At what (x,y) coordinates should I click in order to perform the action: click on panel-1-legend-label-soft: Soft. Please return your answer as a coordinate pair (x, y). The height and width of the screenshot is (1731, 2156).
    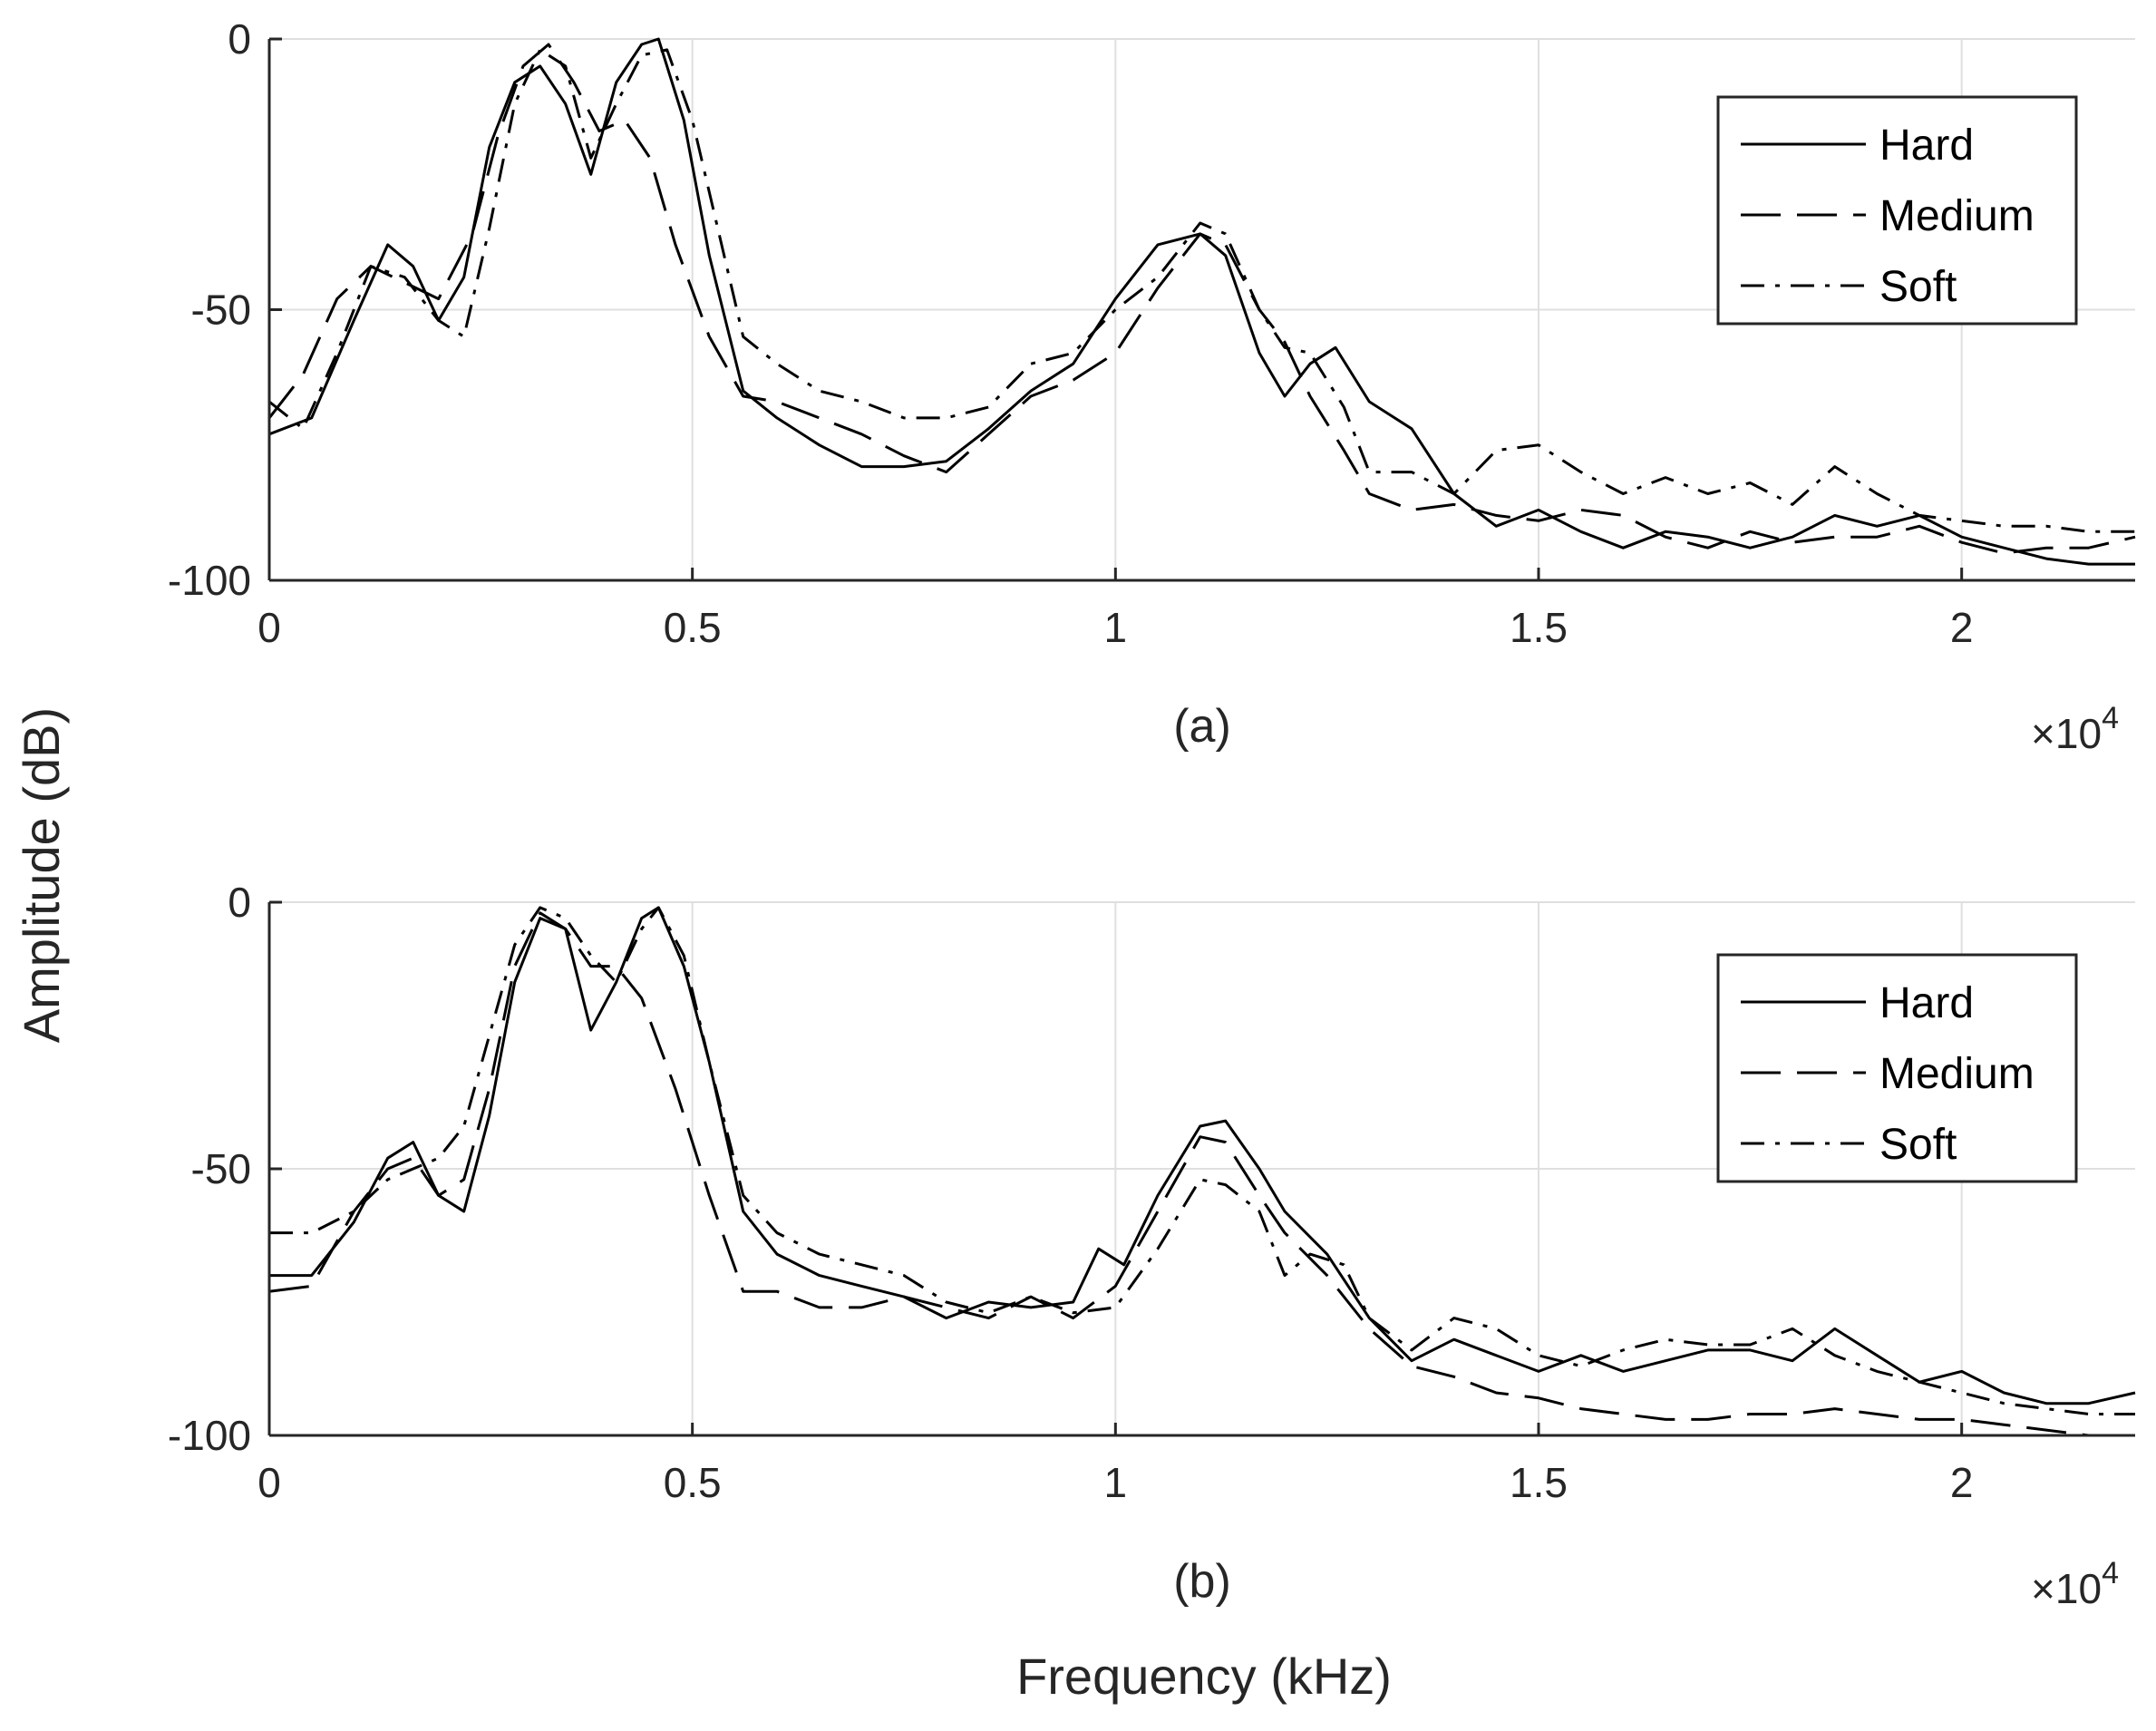
    Looking at the image, I should click on (1918, 1145).